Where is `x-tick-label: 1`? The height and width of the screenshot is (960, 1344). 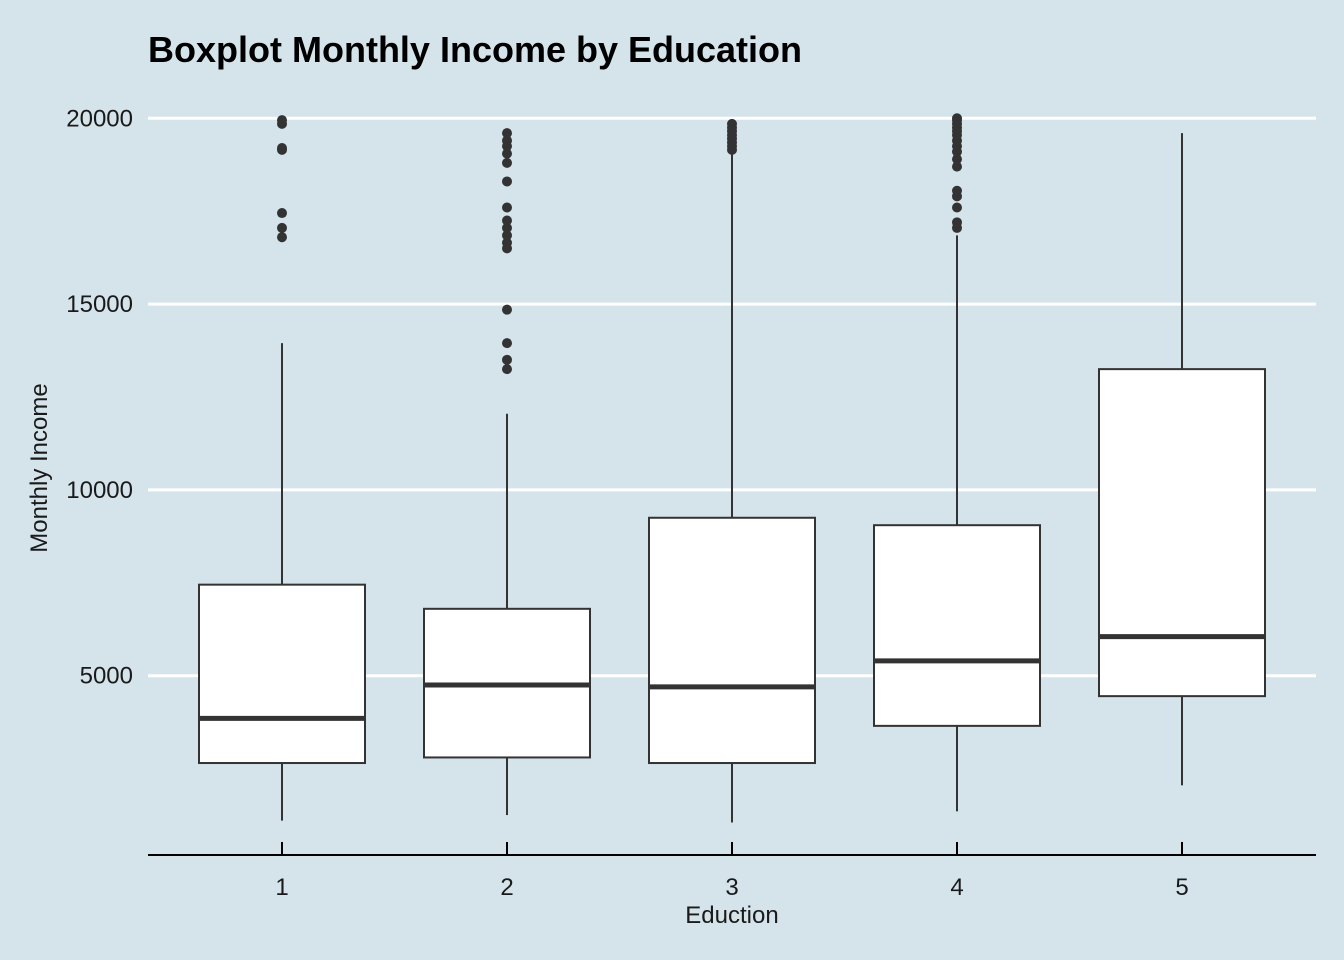 x-tick-label: 1 is located at coordinates (281, 887).